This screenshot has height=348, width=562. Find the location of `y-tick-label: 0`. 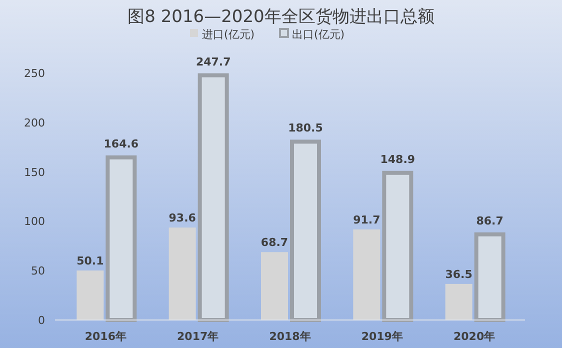

y-tick-label: 0 is located at coordinates (41, 320).